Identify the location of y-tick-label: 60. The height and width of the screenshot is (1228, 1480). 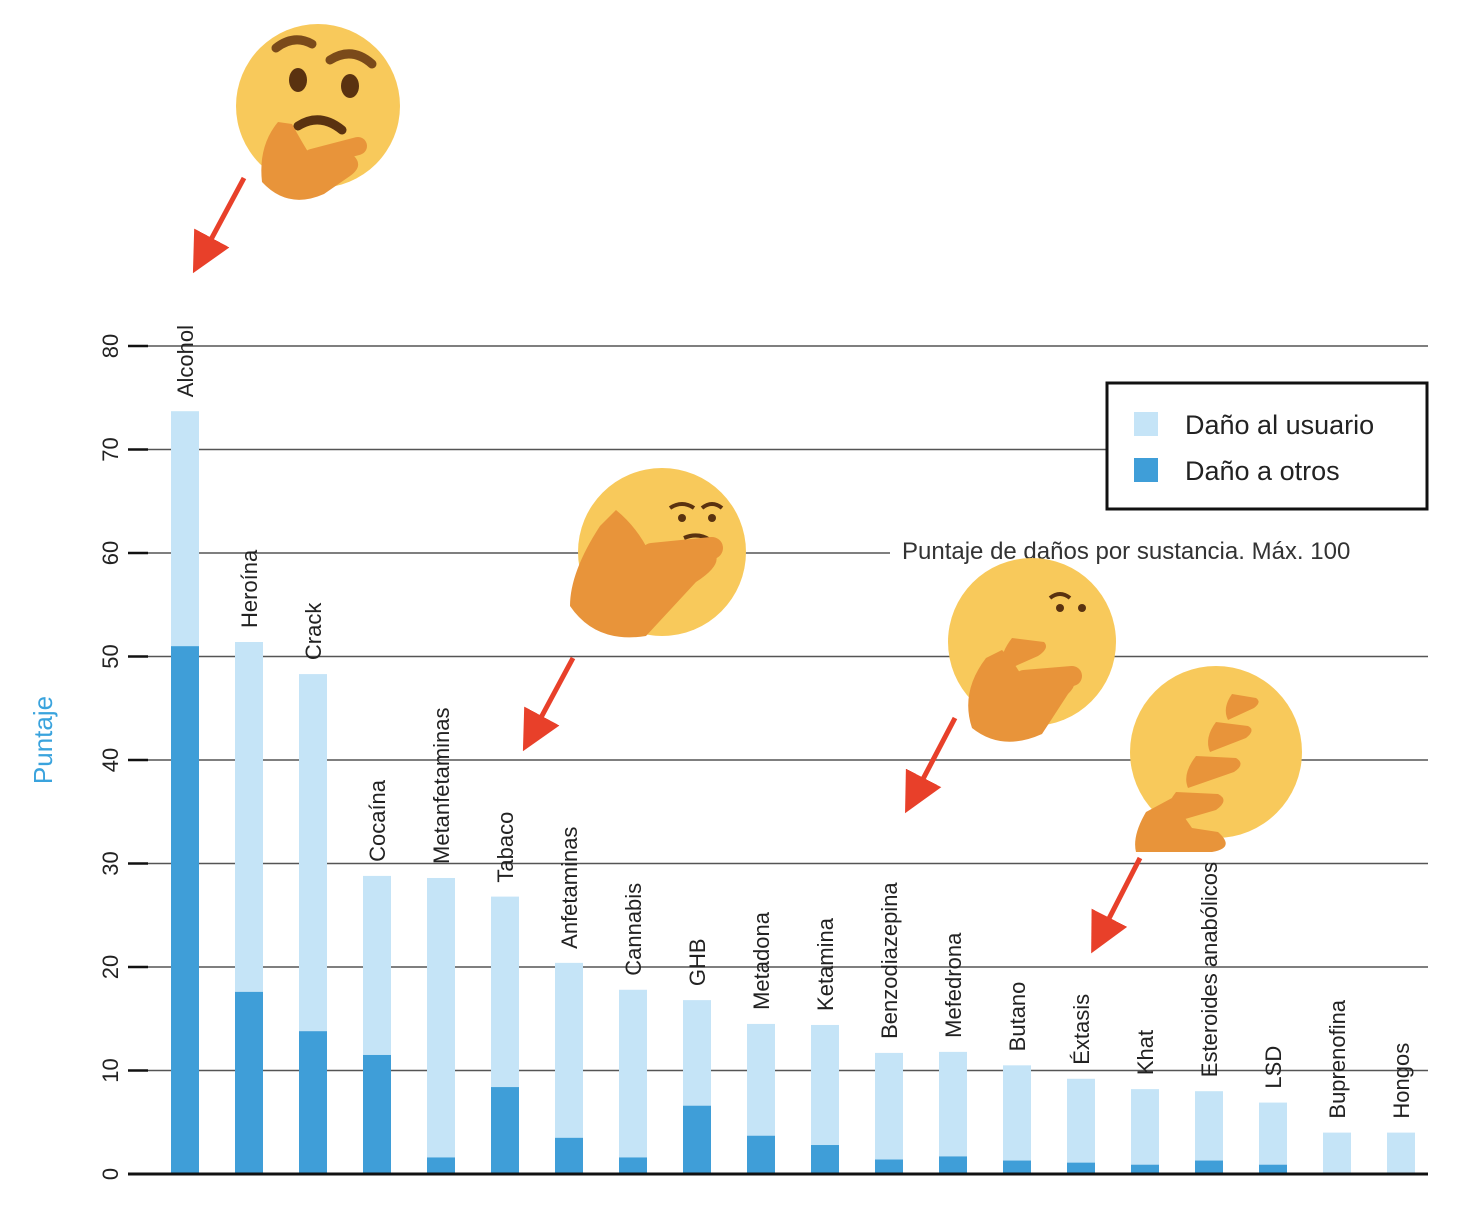
(110, 553).